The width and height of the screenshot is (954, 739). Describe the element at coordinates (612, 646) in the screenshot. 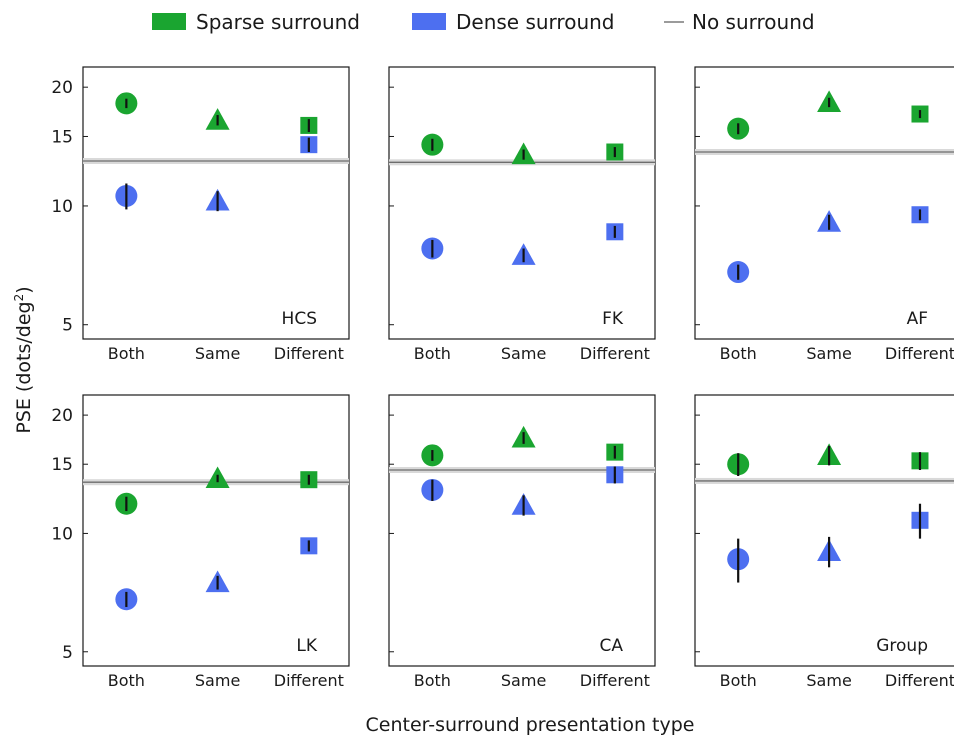

I see `panel-label: CA` at that location.